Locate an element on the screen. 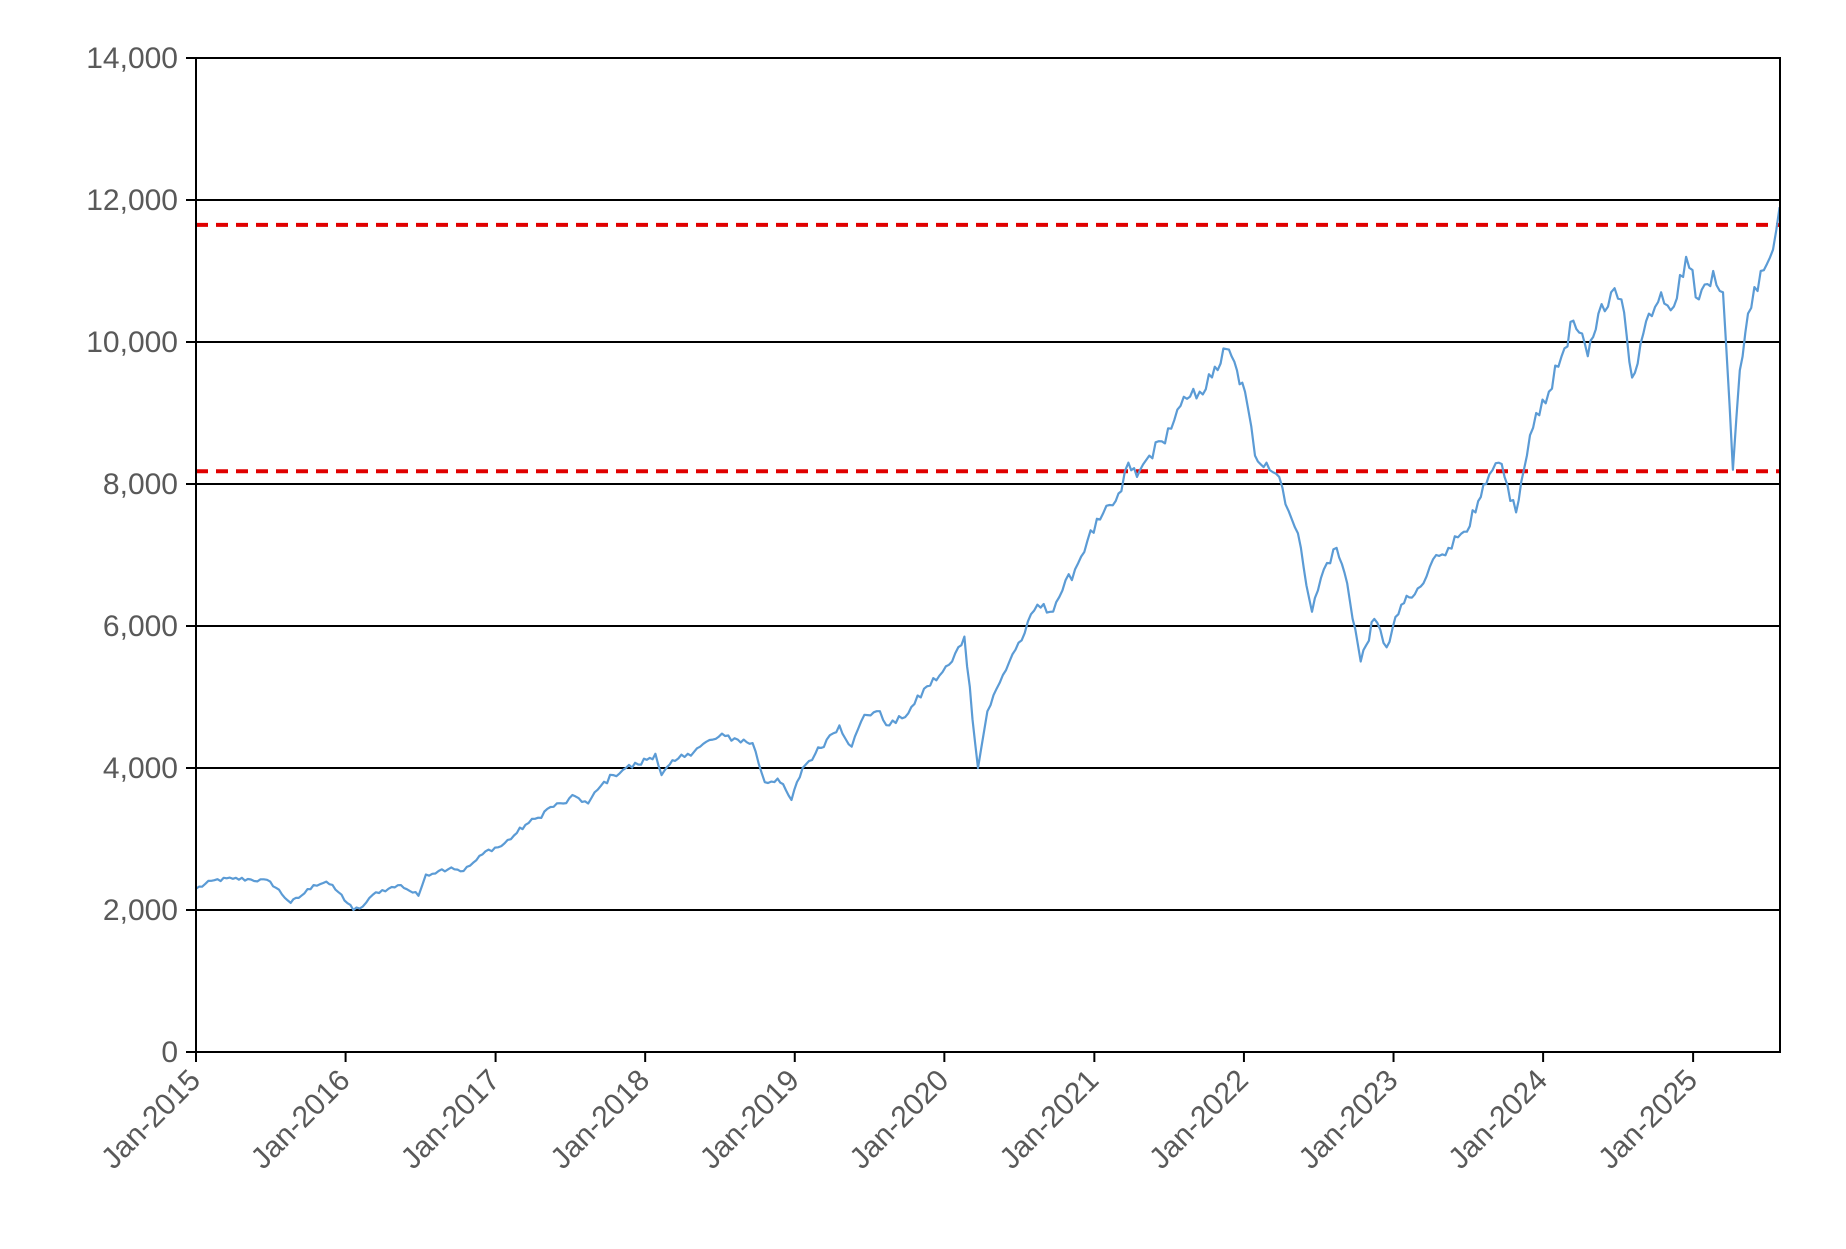 The height and width of the screenshot is (1249, 1846). x-tick-label: Jan-2021 is located at coordinates (1050, 1120).